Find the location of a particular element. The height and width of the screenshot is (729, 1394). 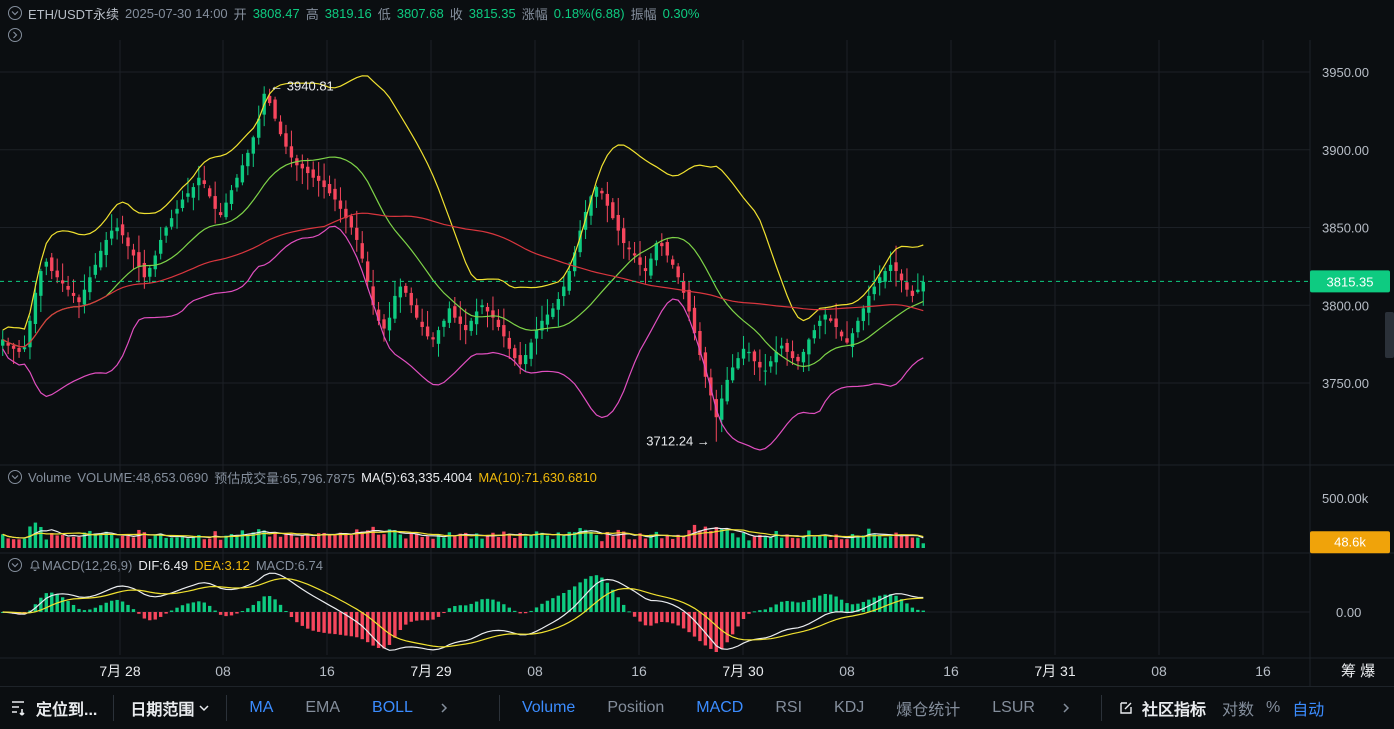

high-value: 3819.16 is located at coordinates (348, 13).